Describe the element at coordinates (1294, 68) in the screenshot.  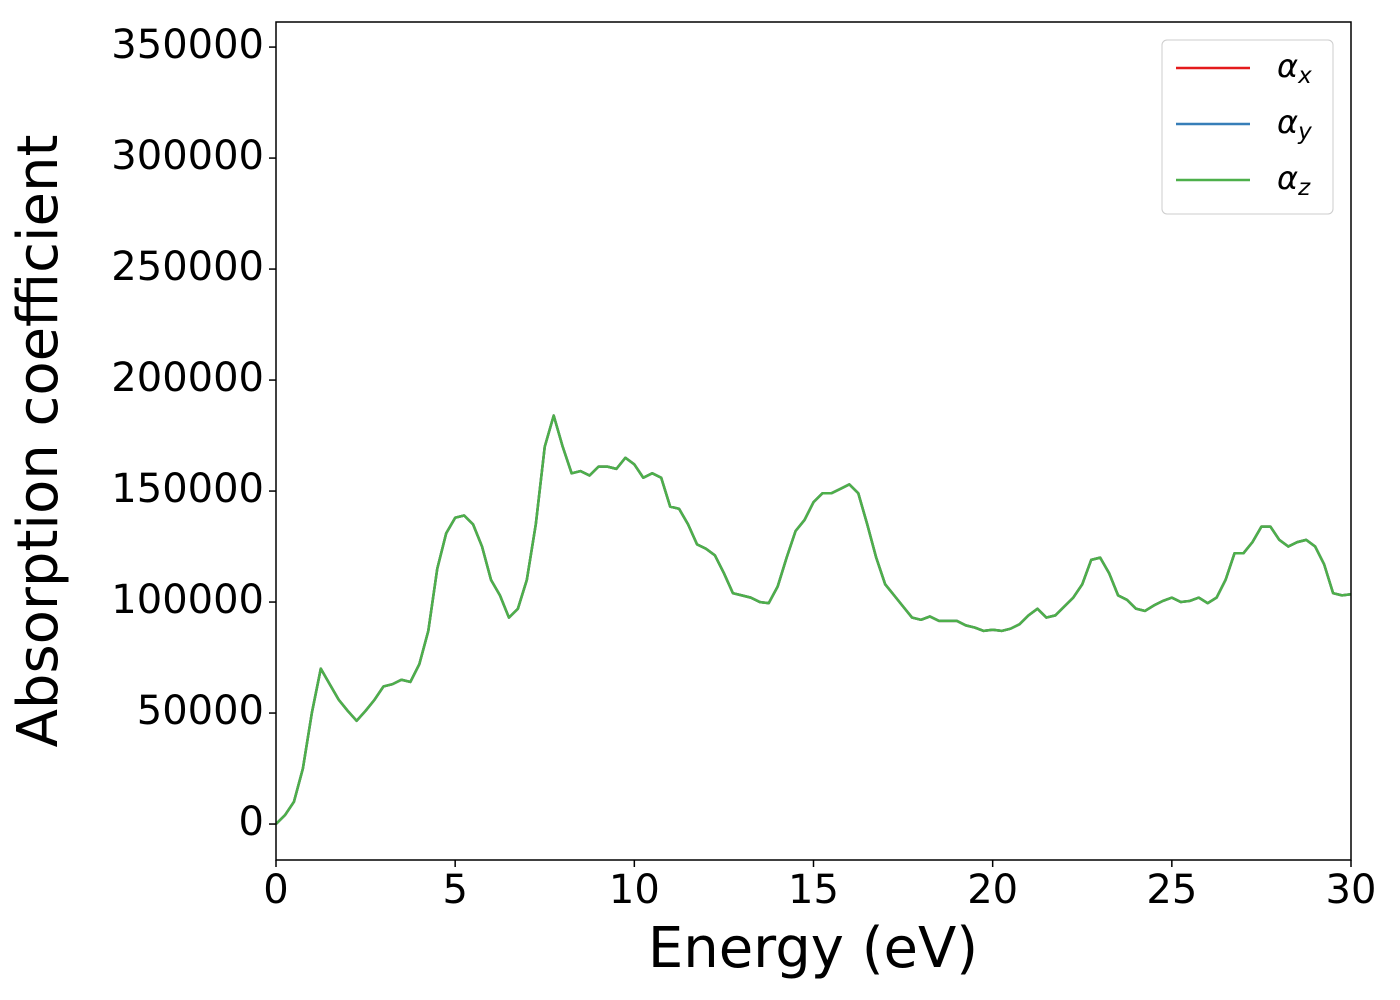
I see `legend-label: αx` at that location.